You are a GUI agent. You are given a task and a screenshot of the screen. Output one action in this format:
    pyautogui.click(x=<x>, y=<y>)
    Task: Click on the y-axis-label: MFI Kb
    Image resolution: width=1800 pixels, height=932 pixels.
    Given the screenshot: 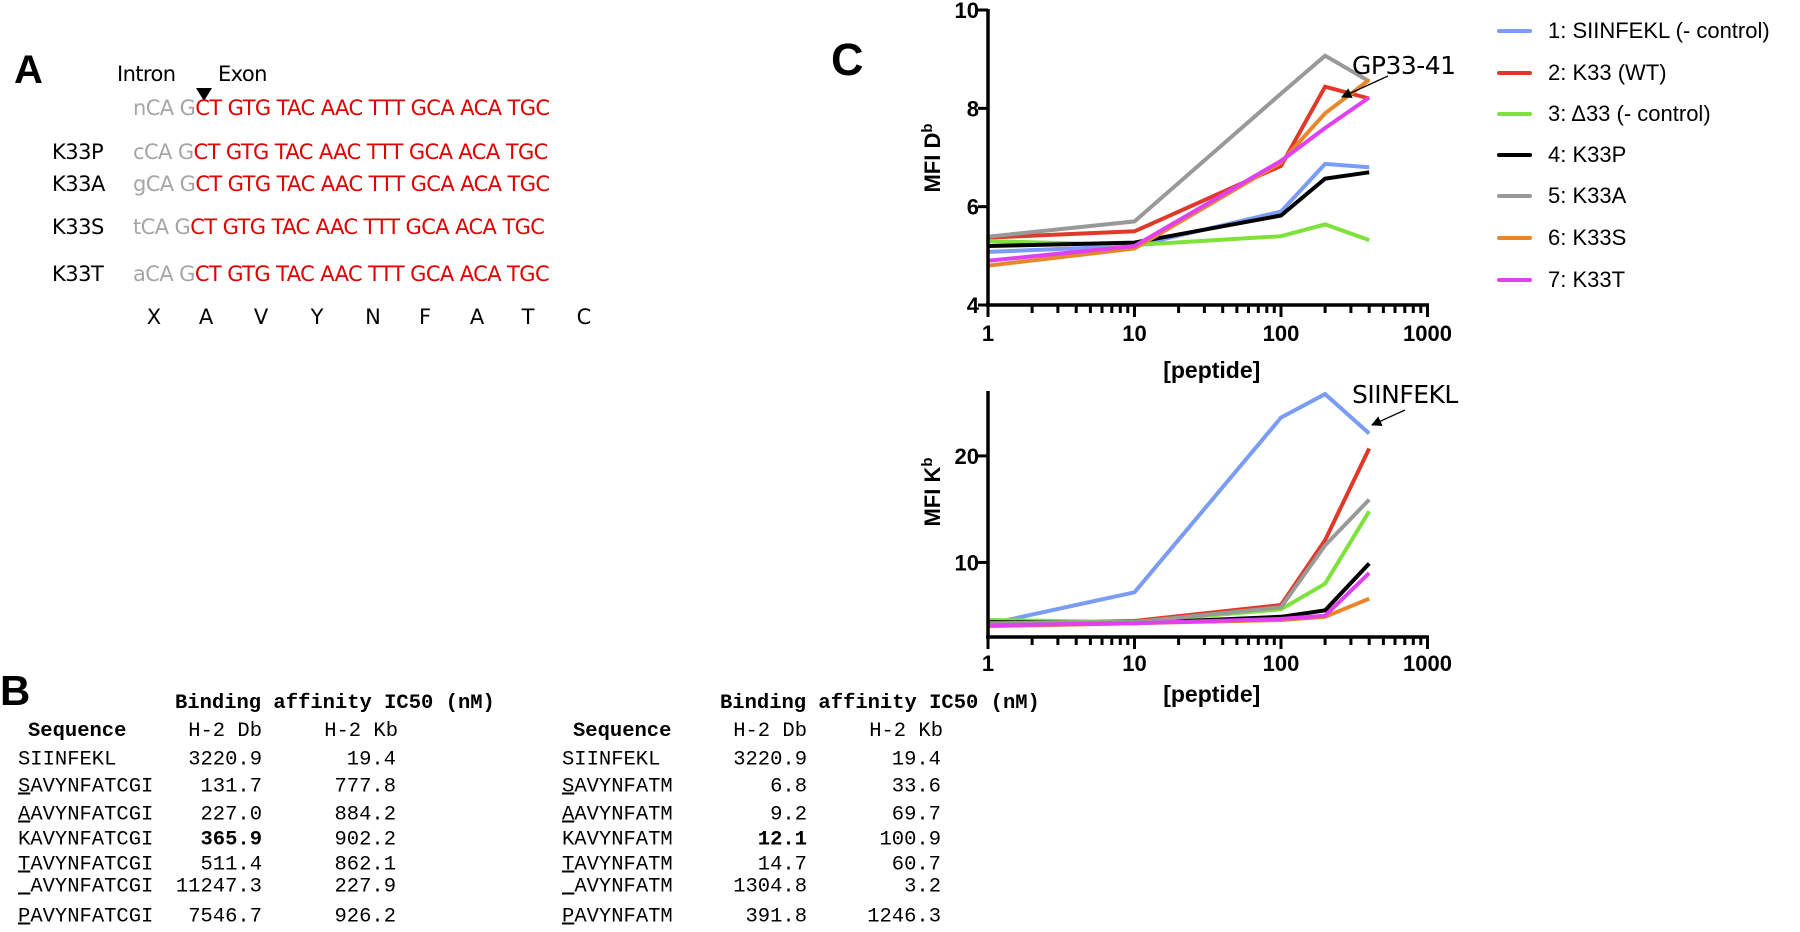 What is the action you would take?
    pyautogui.click(x=932, y=491)
    